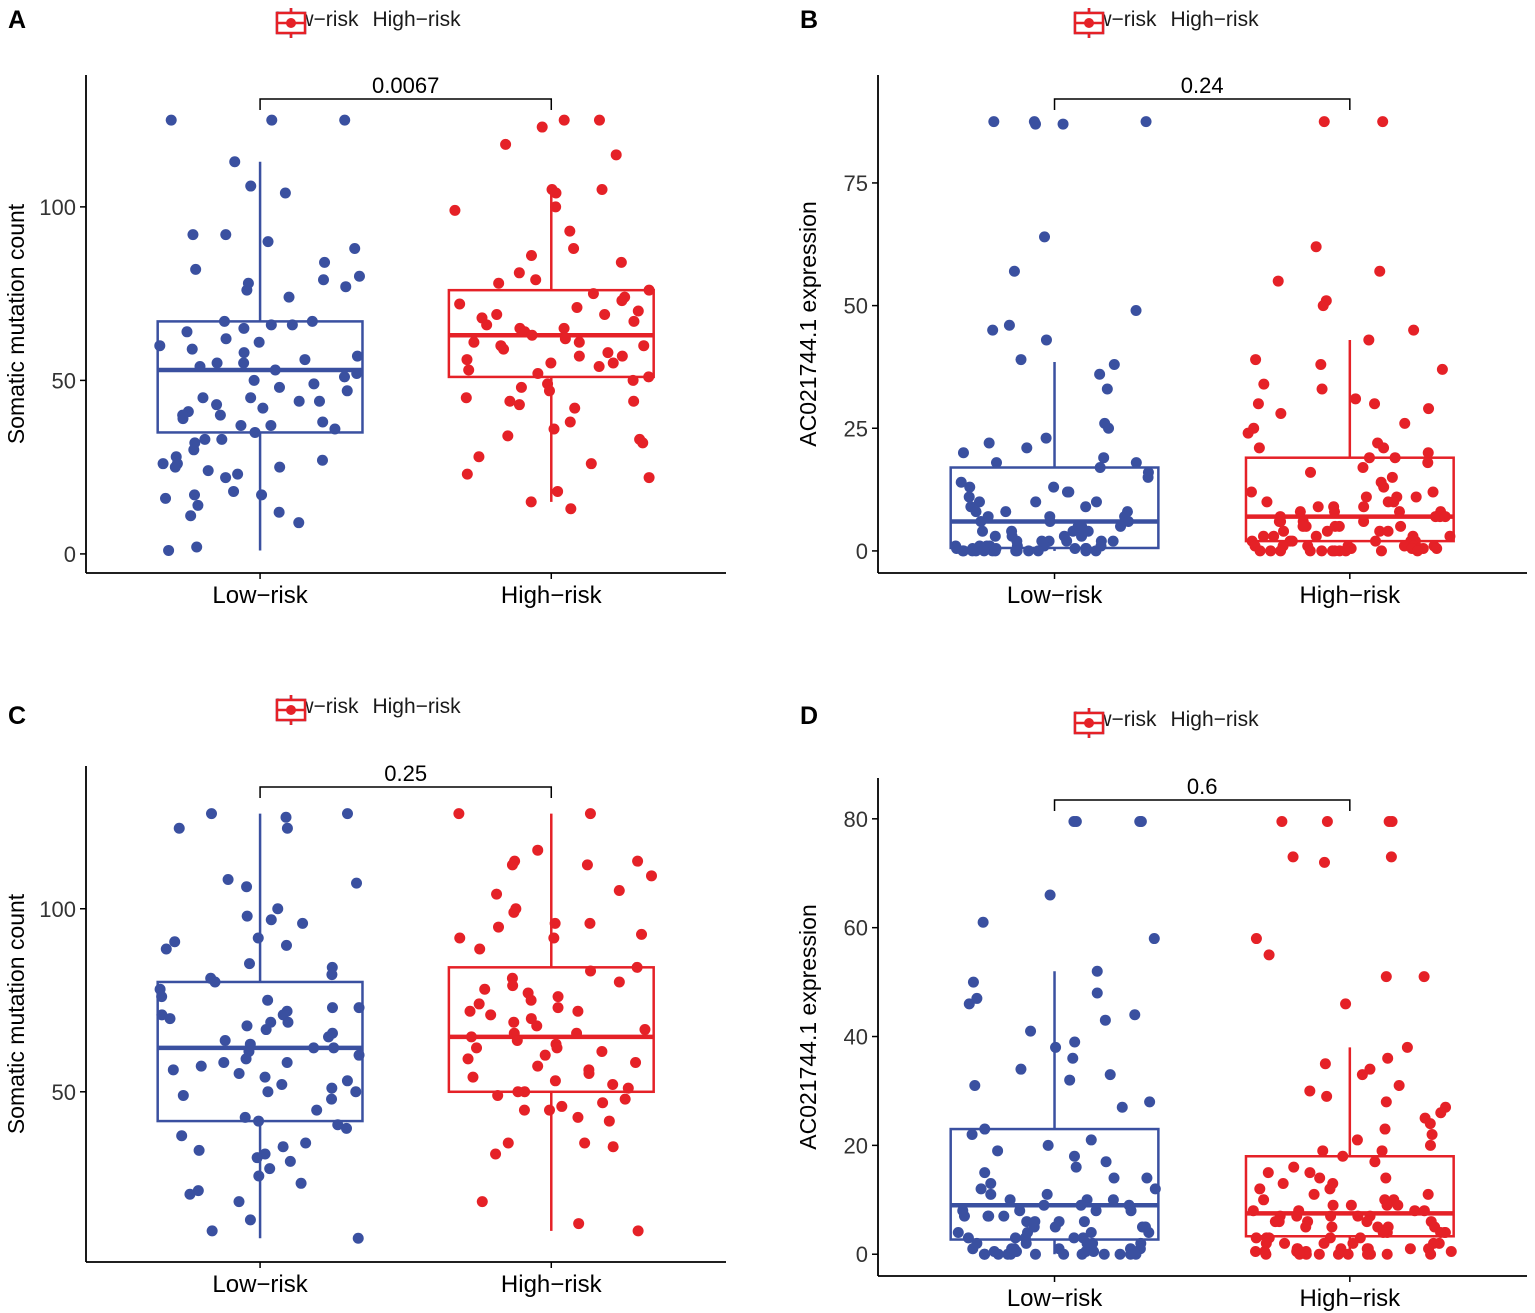 The image size is (1535, 1313). What do you see at coordinates (808, 1027) in the screenshot?
I see `y-axis-label: AC021744.1 expression` at bounding box center [808, 1027].